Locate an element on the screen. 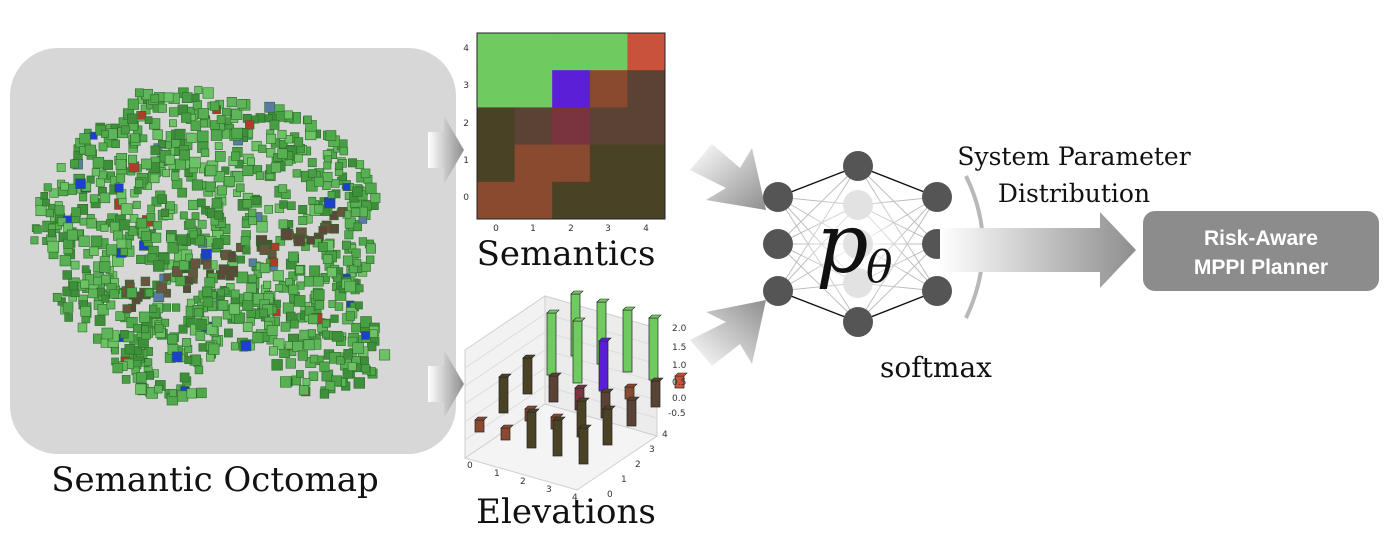 The height and width of the screenshot is (538, 1392). softmax-label: softmax is located at coordinates (936, 367).